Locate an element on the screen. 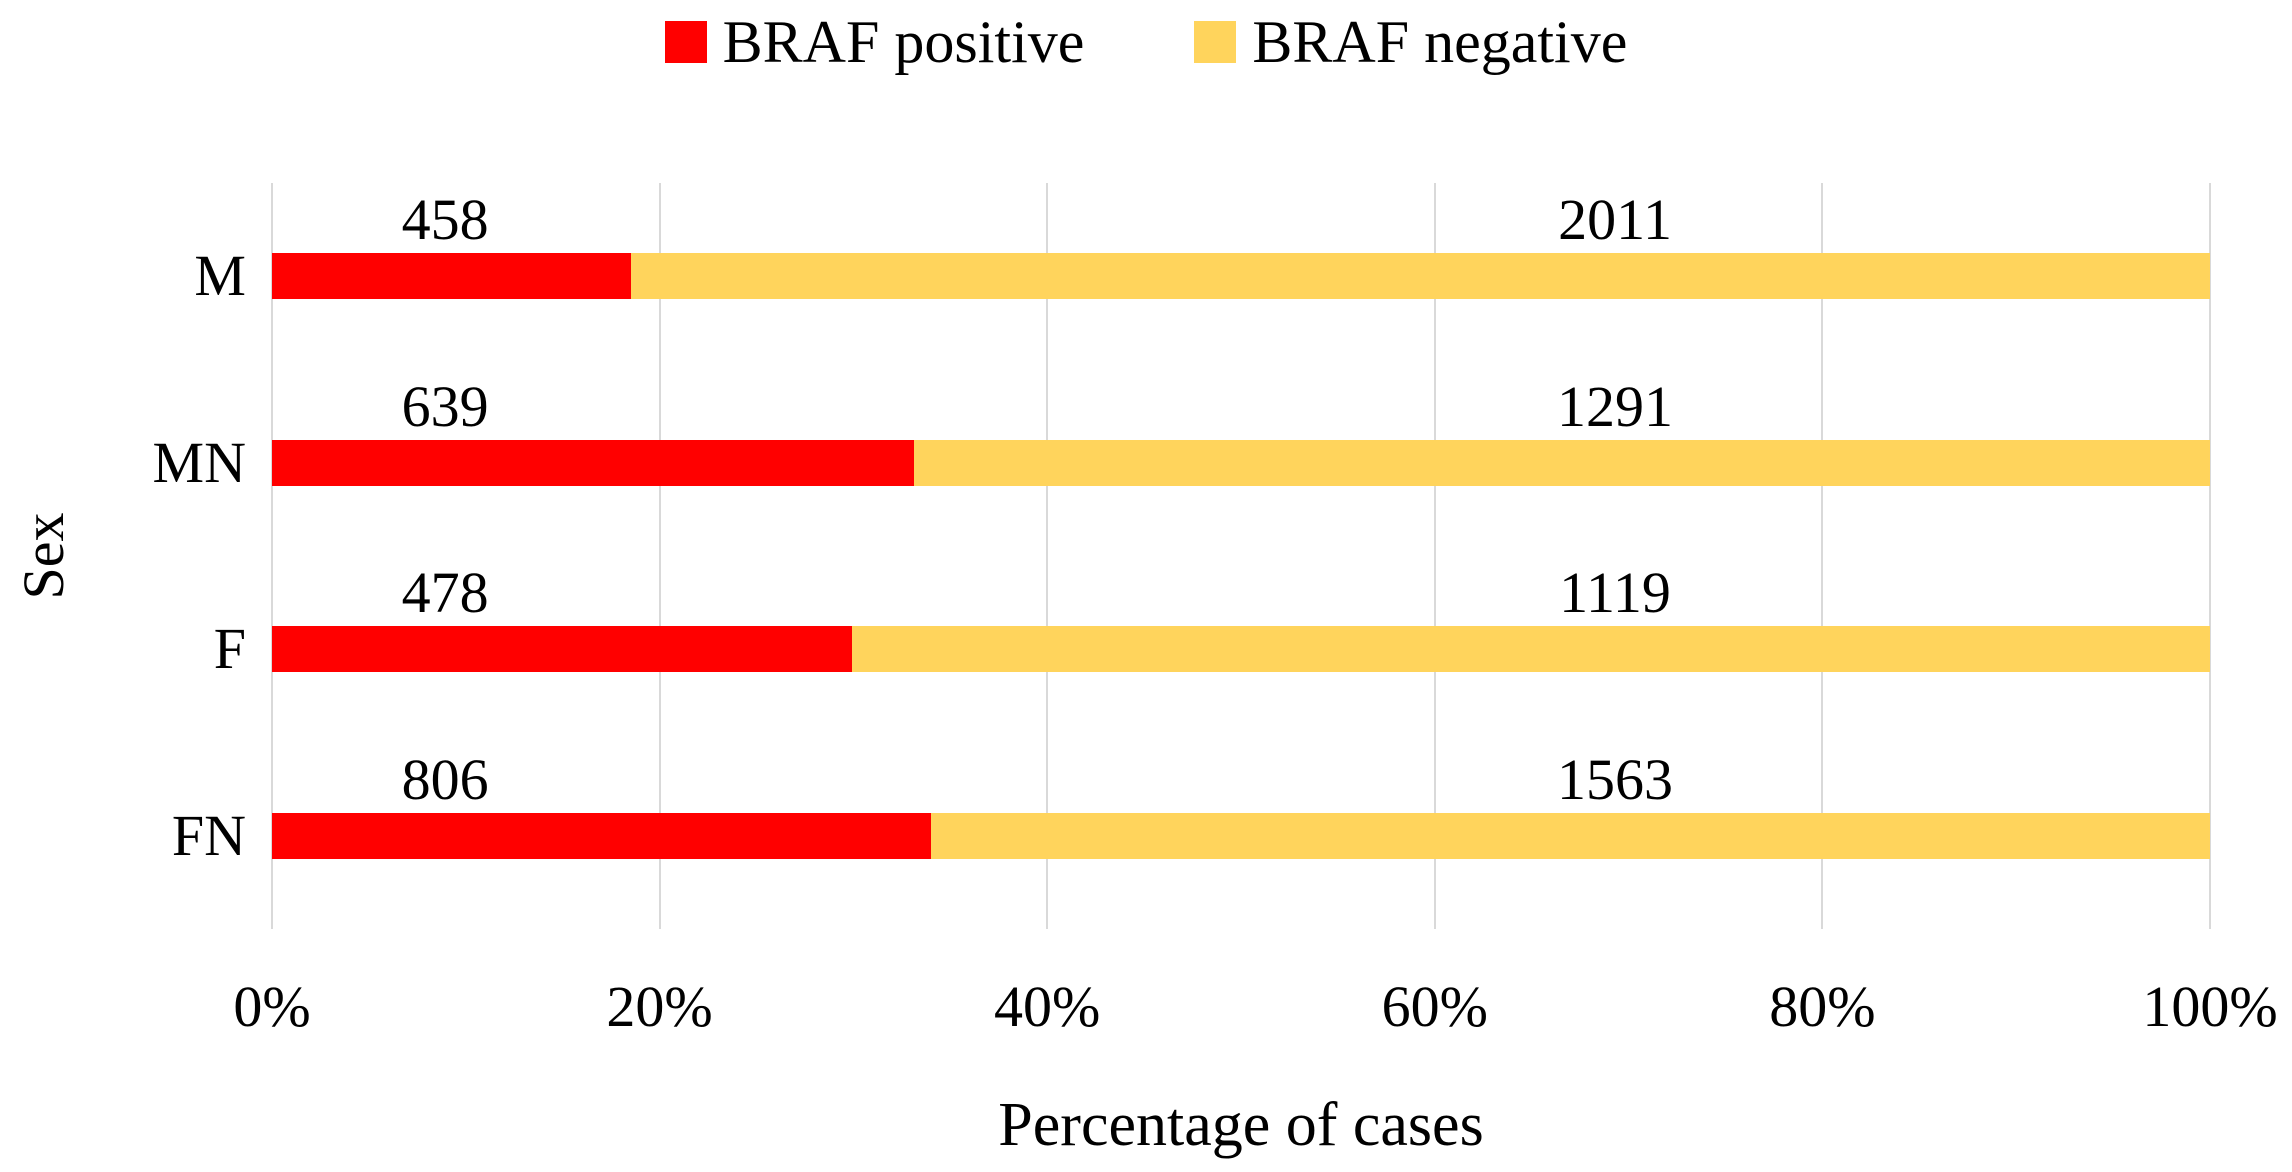 Image resolution: width=2292 pixels, height=1172 pixels. value-label-positive: 806 is located at coordinates (445, 779).